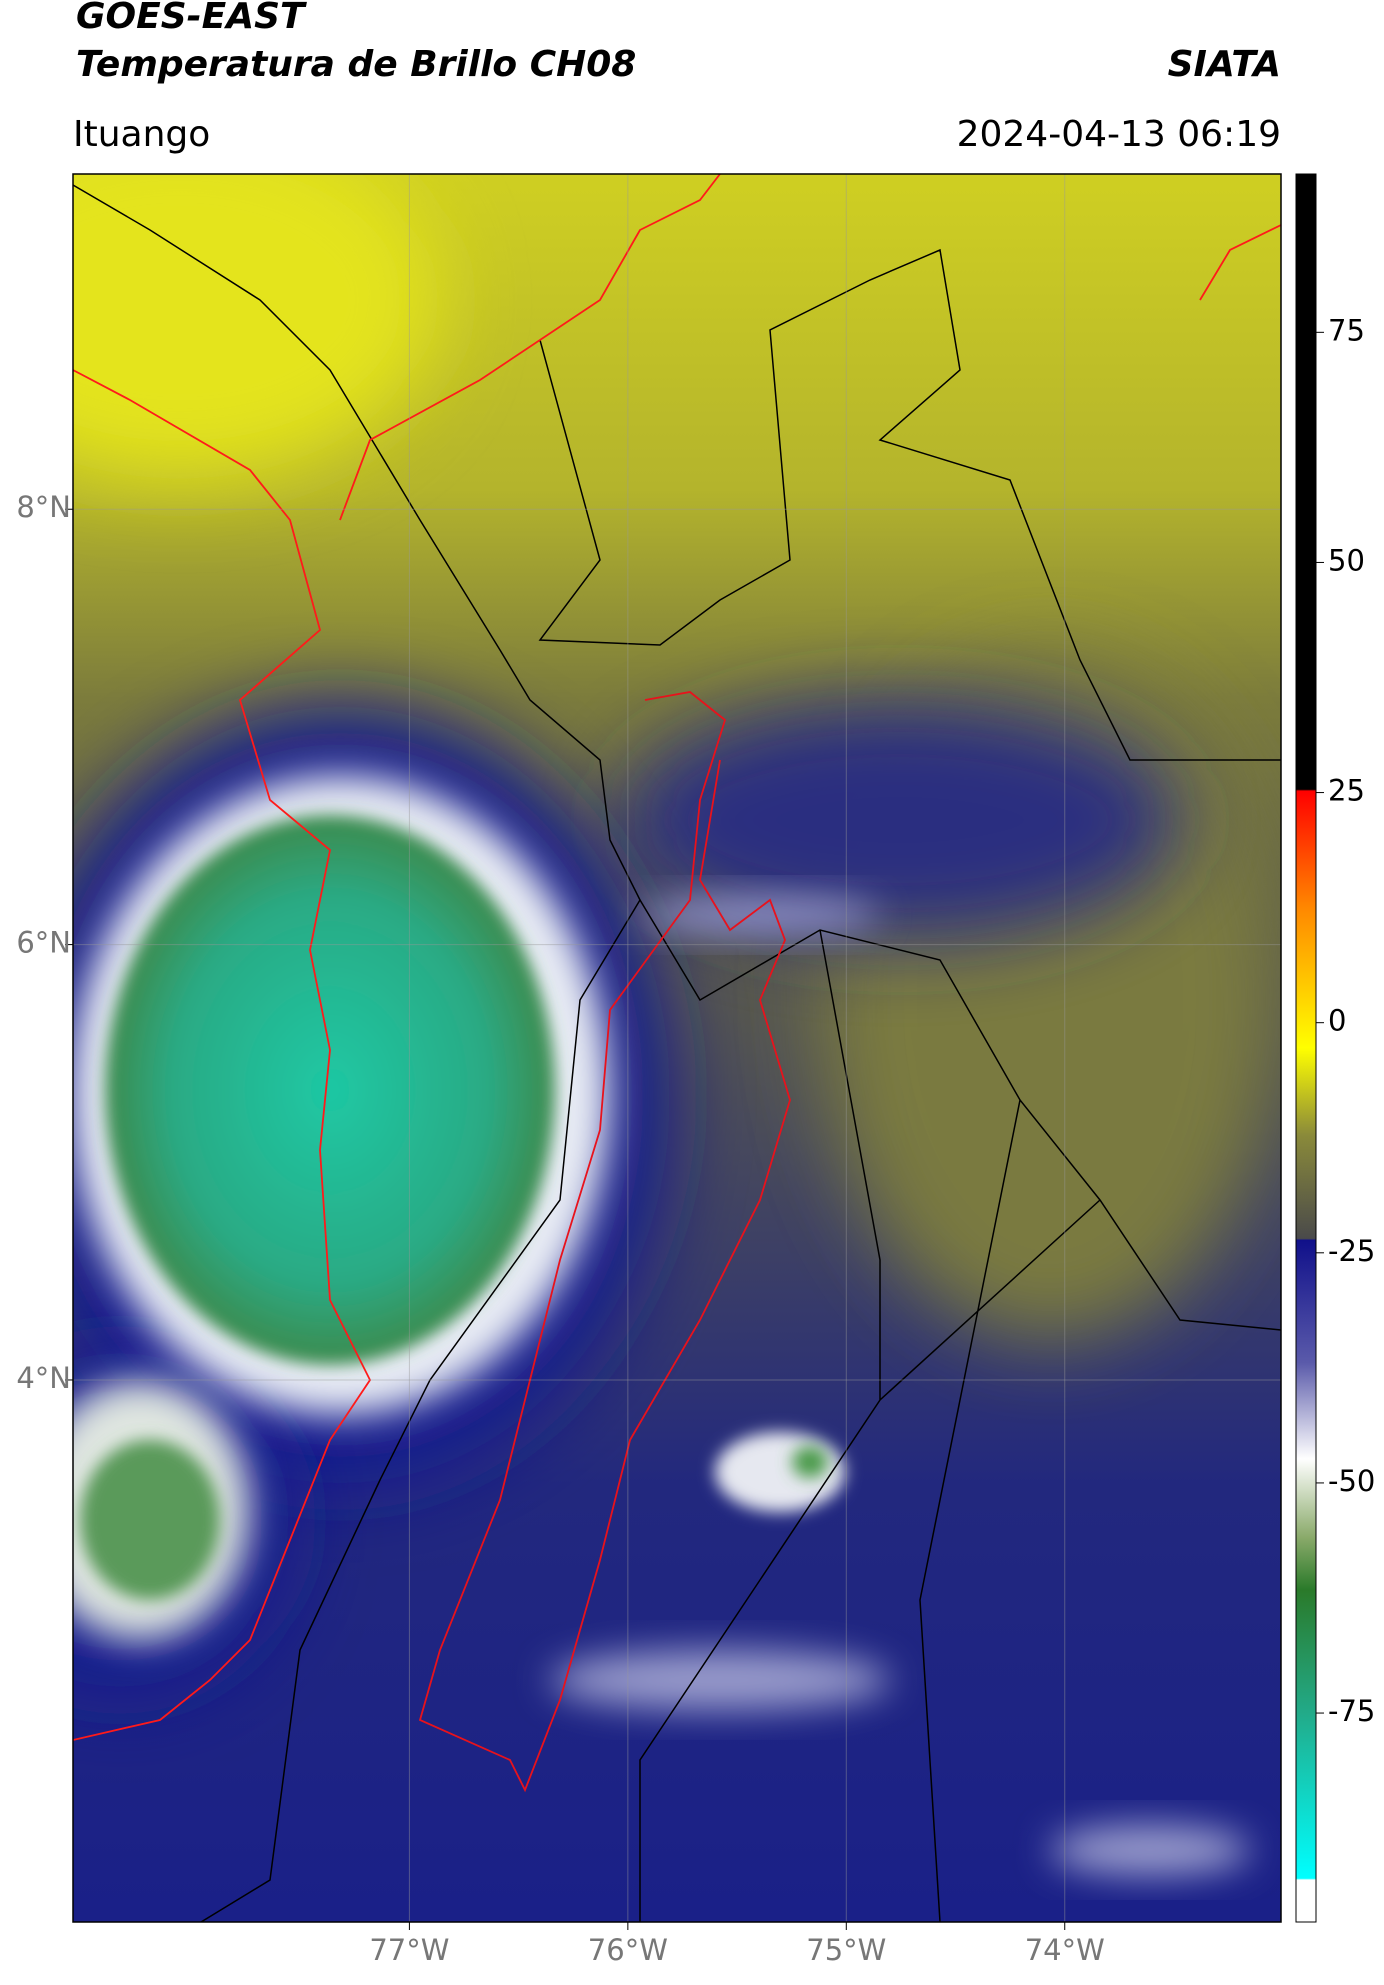 The height and width of the screenshot is (1985, 1384). Describe the element at coordinates (604, 1242) in the screenshot. I see `region-outline` at that location.